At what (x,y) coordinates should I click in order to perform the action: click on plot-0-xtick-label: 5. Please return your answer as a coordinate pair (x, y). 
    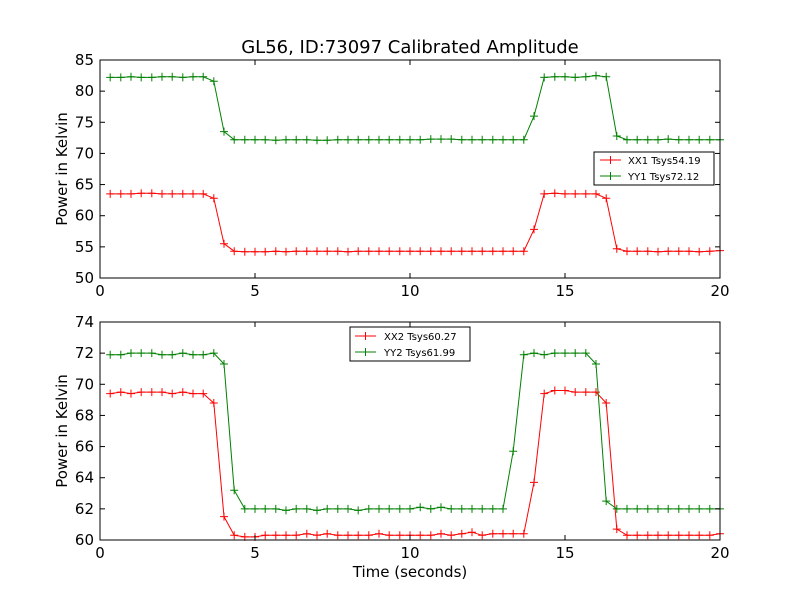
    Looking at the image, I should click on (255, 291).